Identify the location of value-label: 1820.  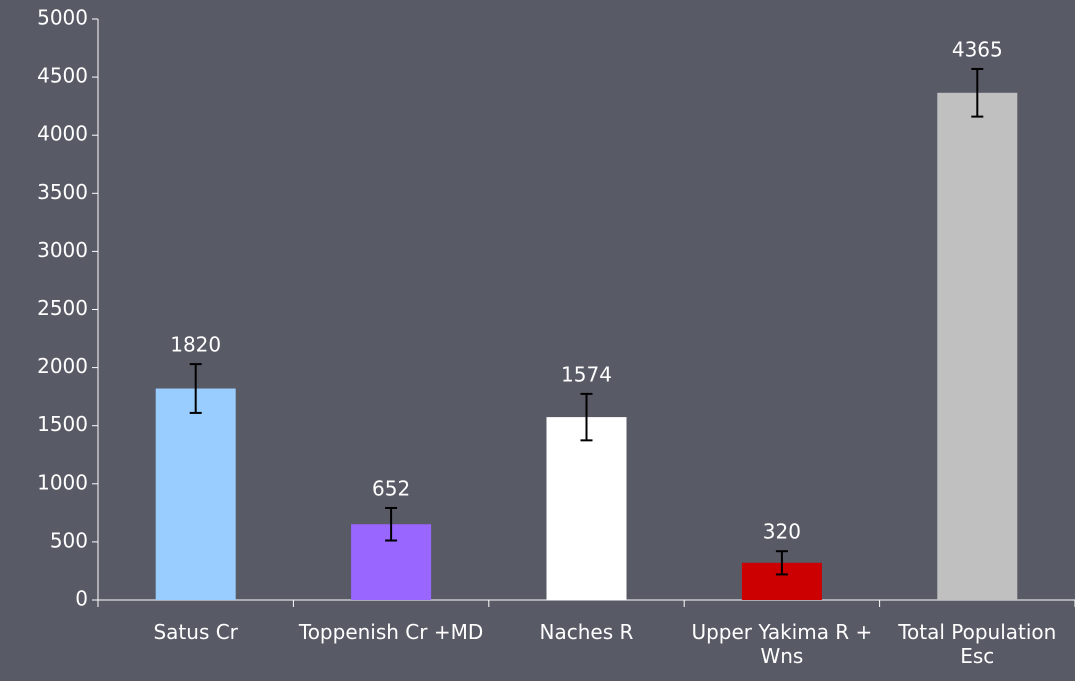
(195, 345).